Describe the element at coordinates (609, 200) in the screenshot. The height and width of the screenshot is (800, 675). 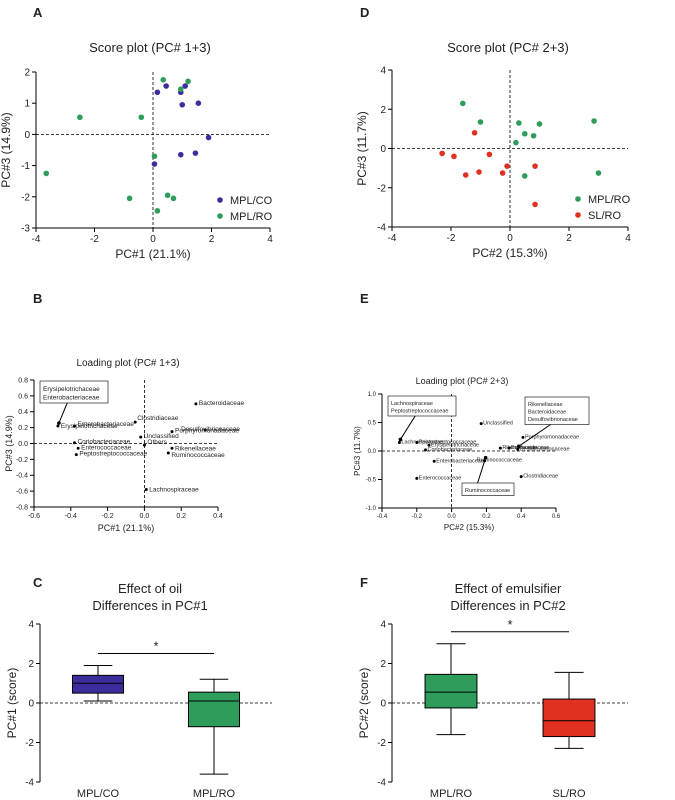
I see `legend-label: MPL/RO` at that location.